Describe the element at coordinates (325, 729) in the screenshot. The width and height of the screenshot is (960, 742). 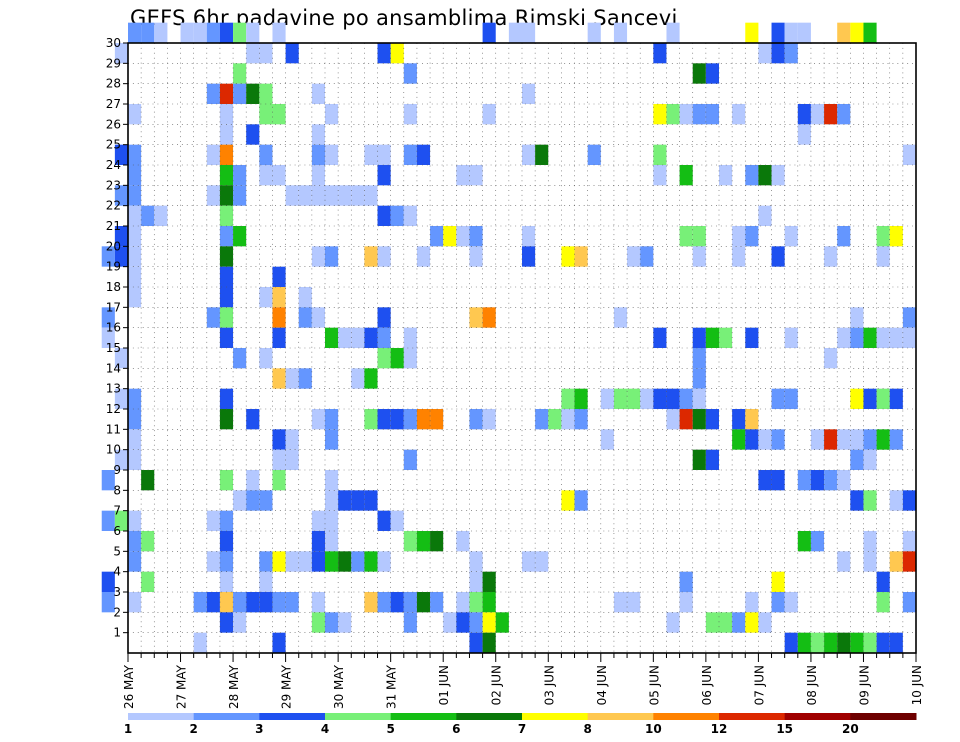
I see `colorbar-label: 4` at that location.